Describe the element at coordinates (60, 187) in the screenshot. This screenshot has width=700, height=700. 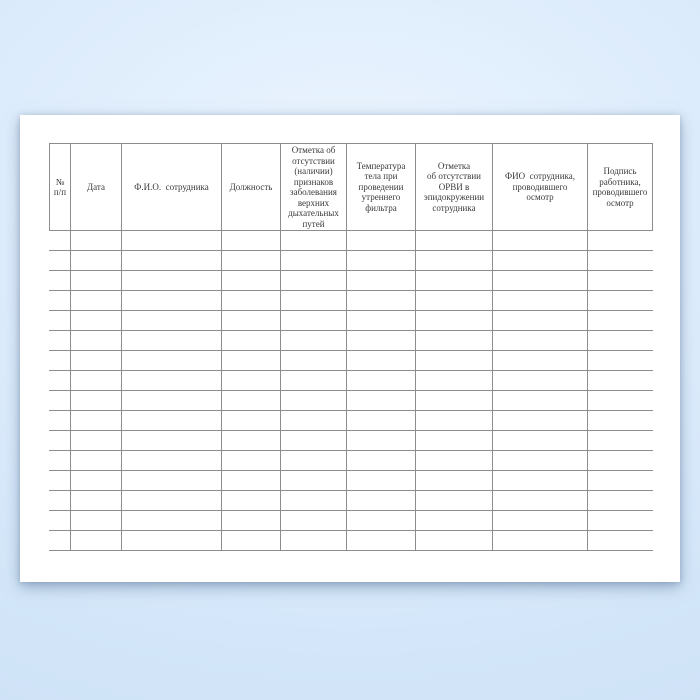
I see `column-header-number: № п/п` at that location.